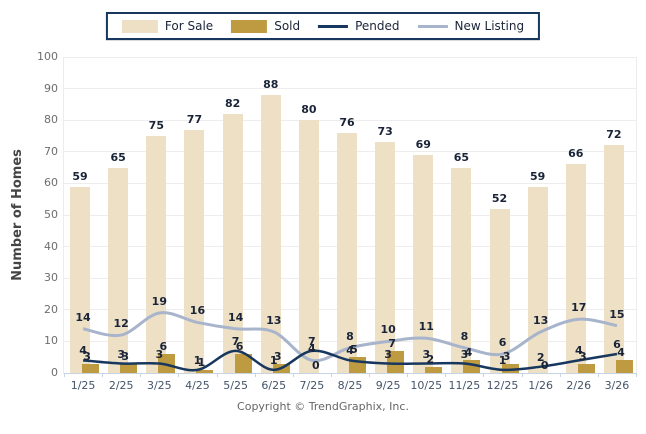  I want to click on legend-label-new-listing: New Listing, so click(489, 26).